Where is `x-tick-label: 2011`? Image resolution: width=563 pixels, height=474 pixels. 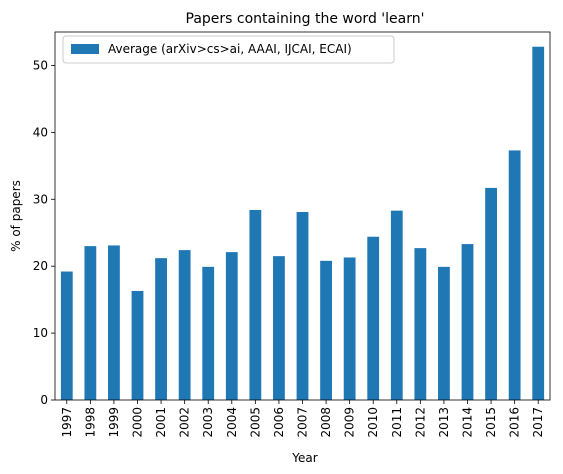
x-tick-label: 2011 is located at coordinates (397, 422).